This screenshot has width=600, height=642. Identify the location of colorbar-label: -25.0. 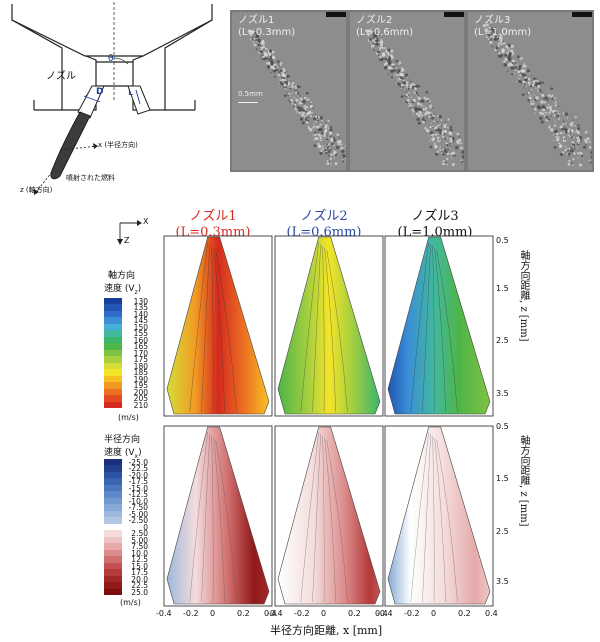
(138, 462).